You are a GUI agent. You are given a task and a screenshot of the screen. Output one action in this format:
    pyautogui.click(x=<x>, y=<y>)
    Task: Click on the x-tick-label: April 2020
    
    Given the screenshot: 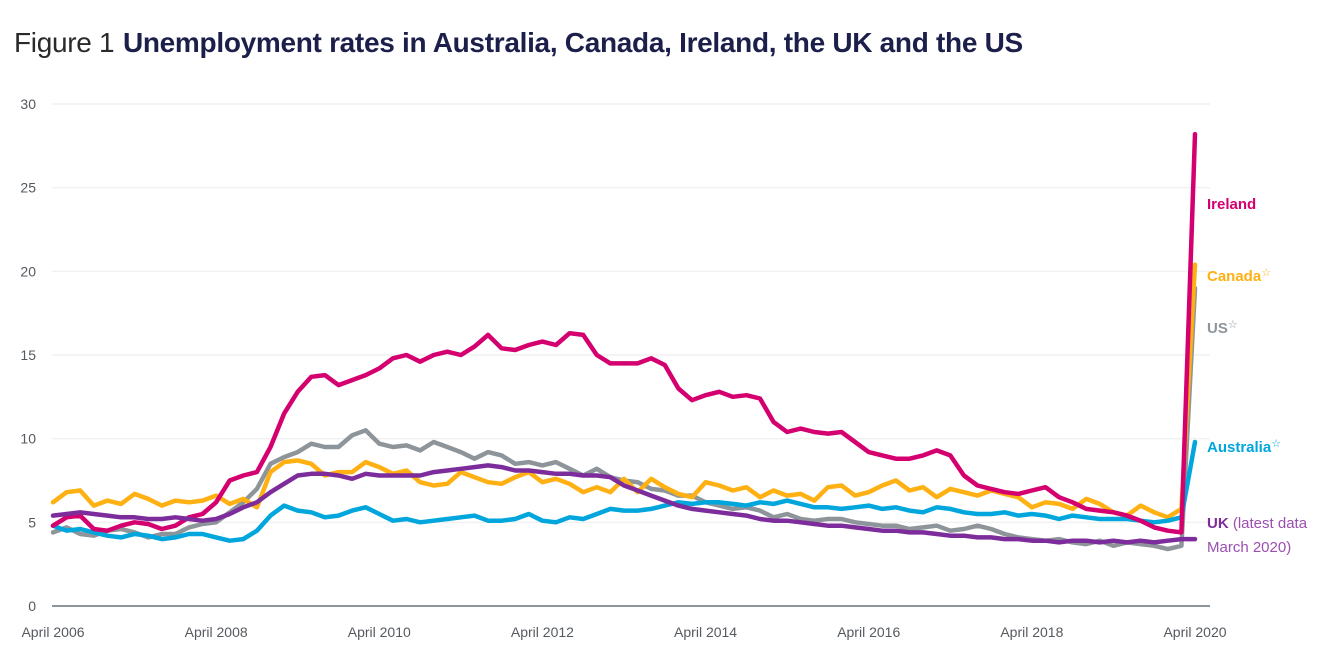 What is the action you would take?
    pyautogui.click(x=1194, y=632)
    